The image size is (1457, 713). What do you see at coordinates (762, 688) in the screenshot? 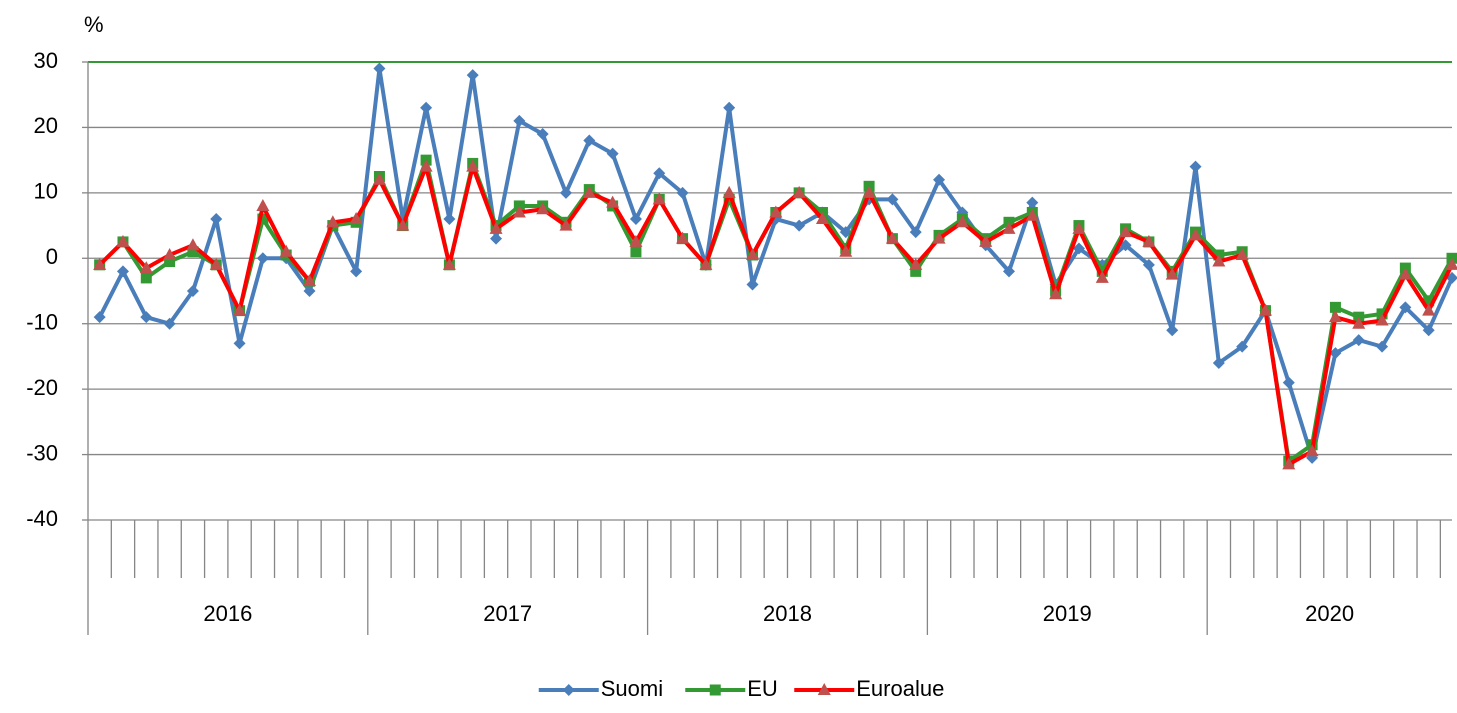
I see `legend-label: EU` at bounding box center [762, 688].